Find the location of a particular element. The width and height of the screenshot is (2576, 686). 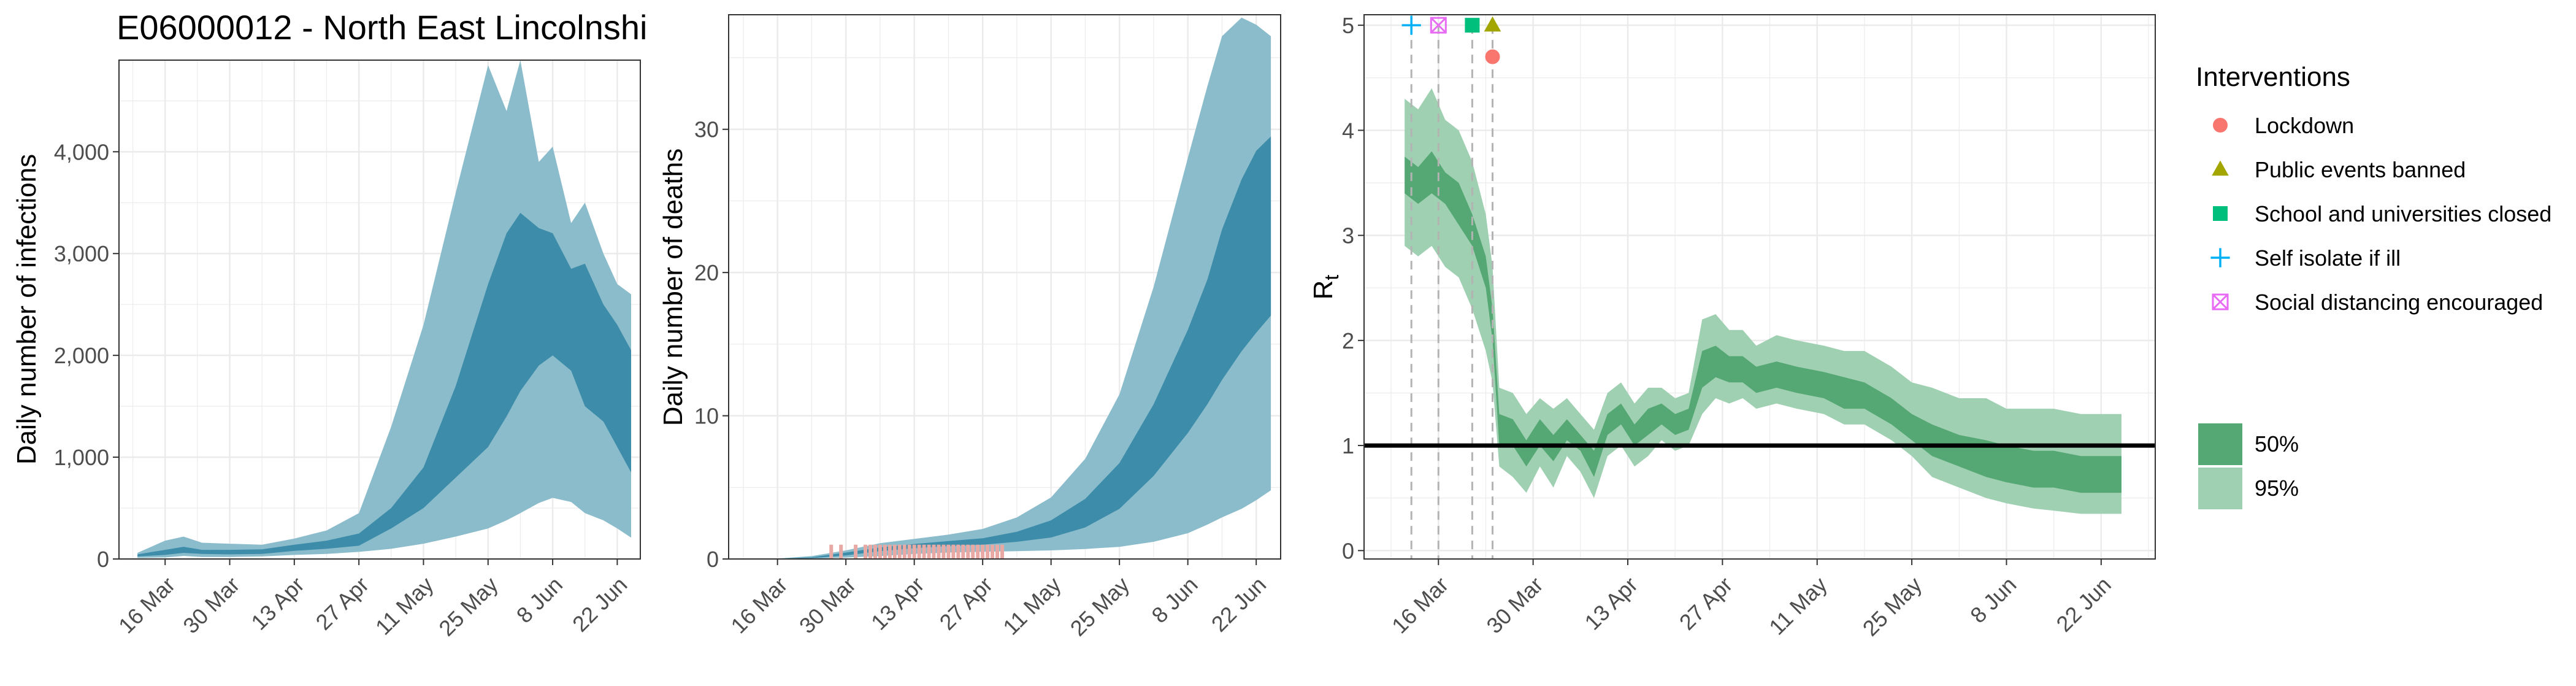

legend-item: Public events banned is located at coordinates (2339, 169).